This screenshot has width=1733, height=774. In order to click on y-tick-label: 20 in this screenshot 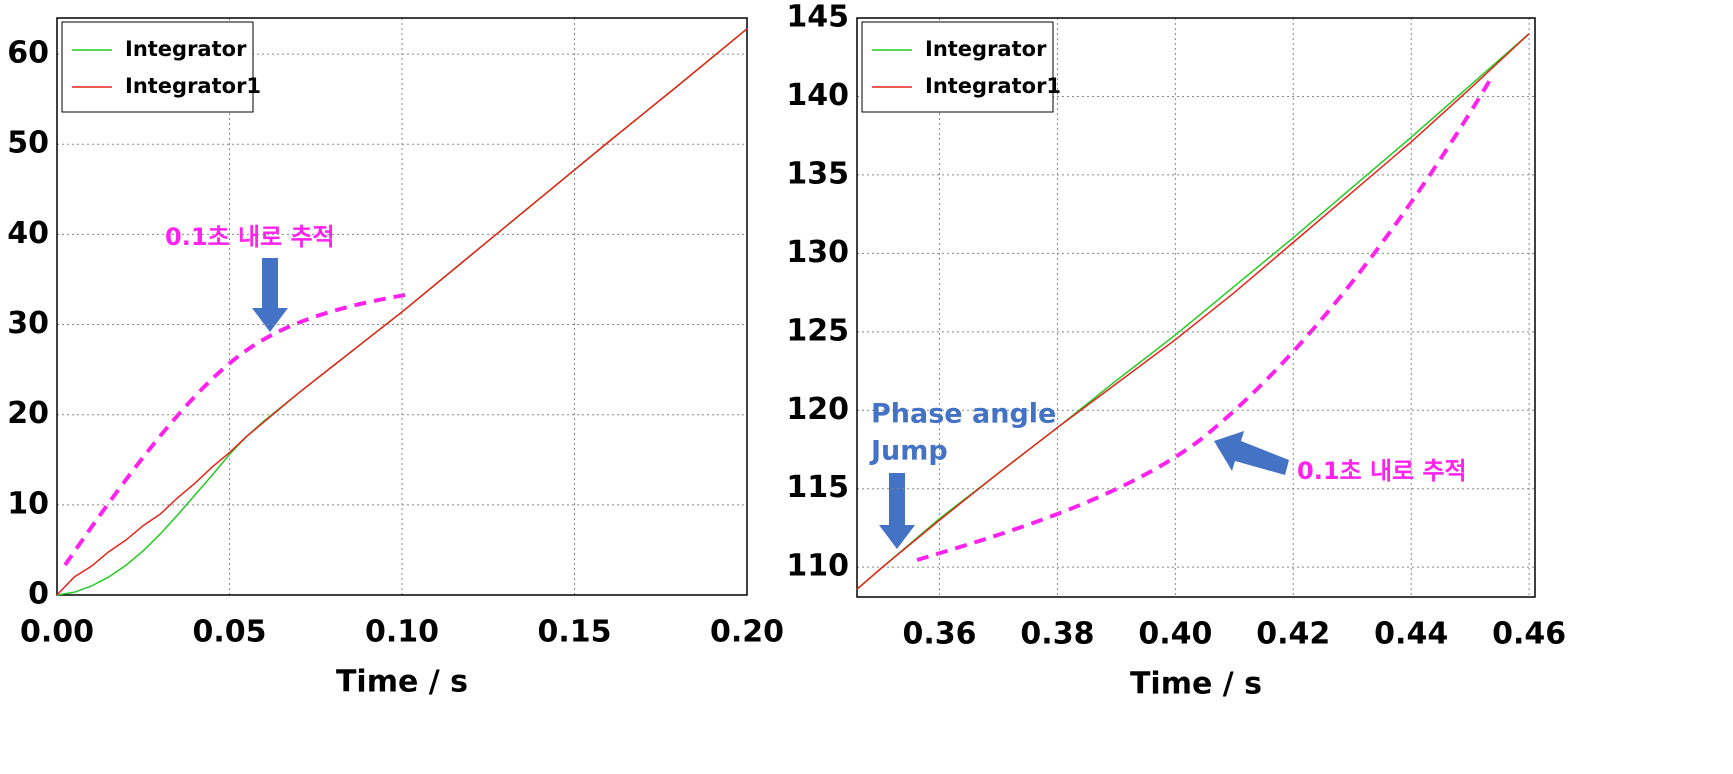, I will do `click(28, 413)`.